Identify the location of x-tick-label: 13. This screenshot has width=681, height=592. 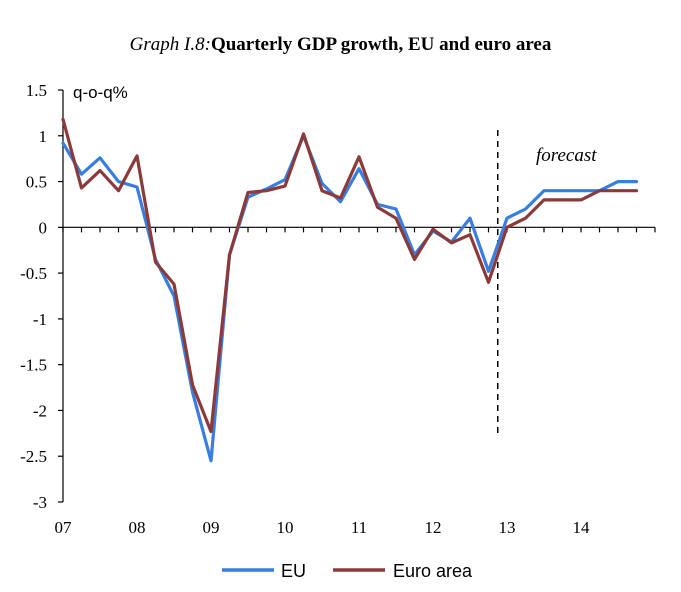
(507, 527).